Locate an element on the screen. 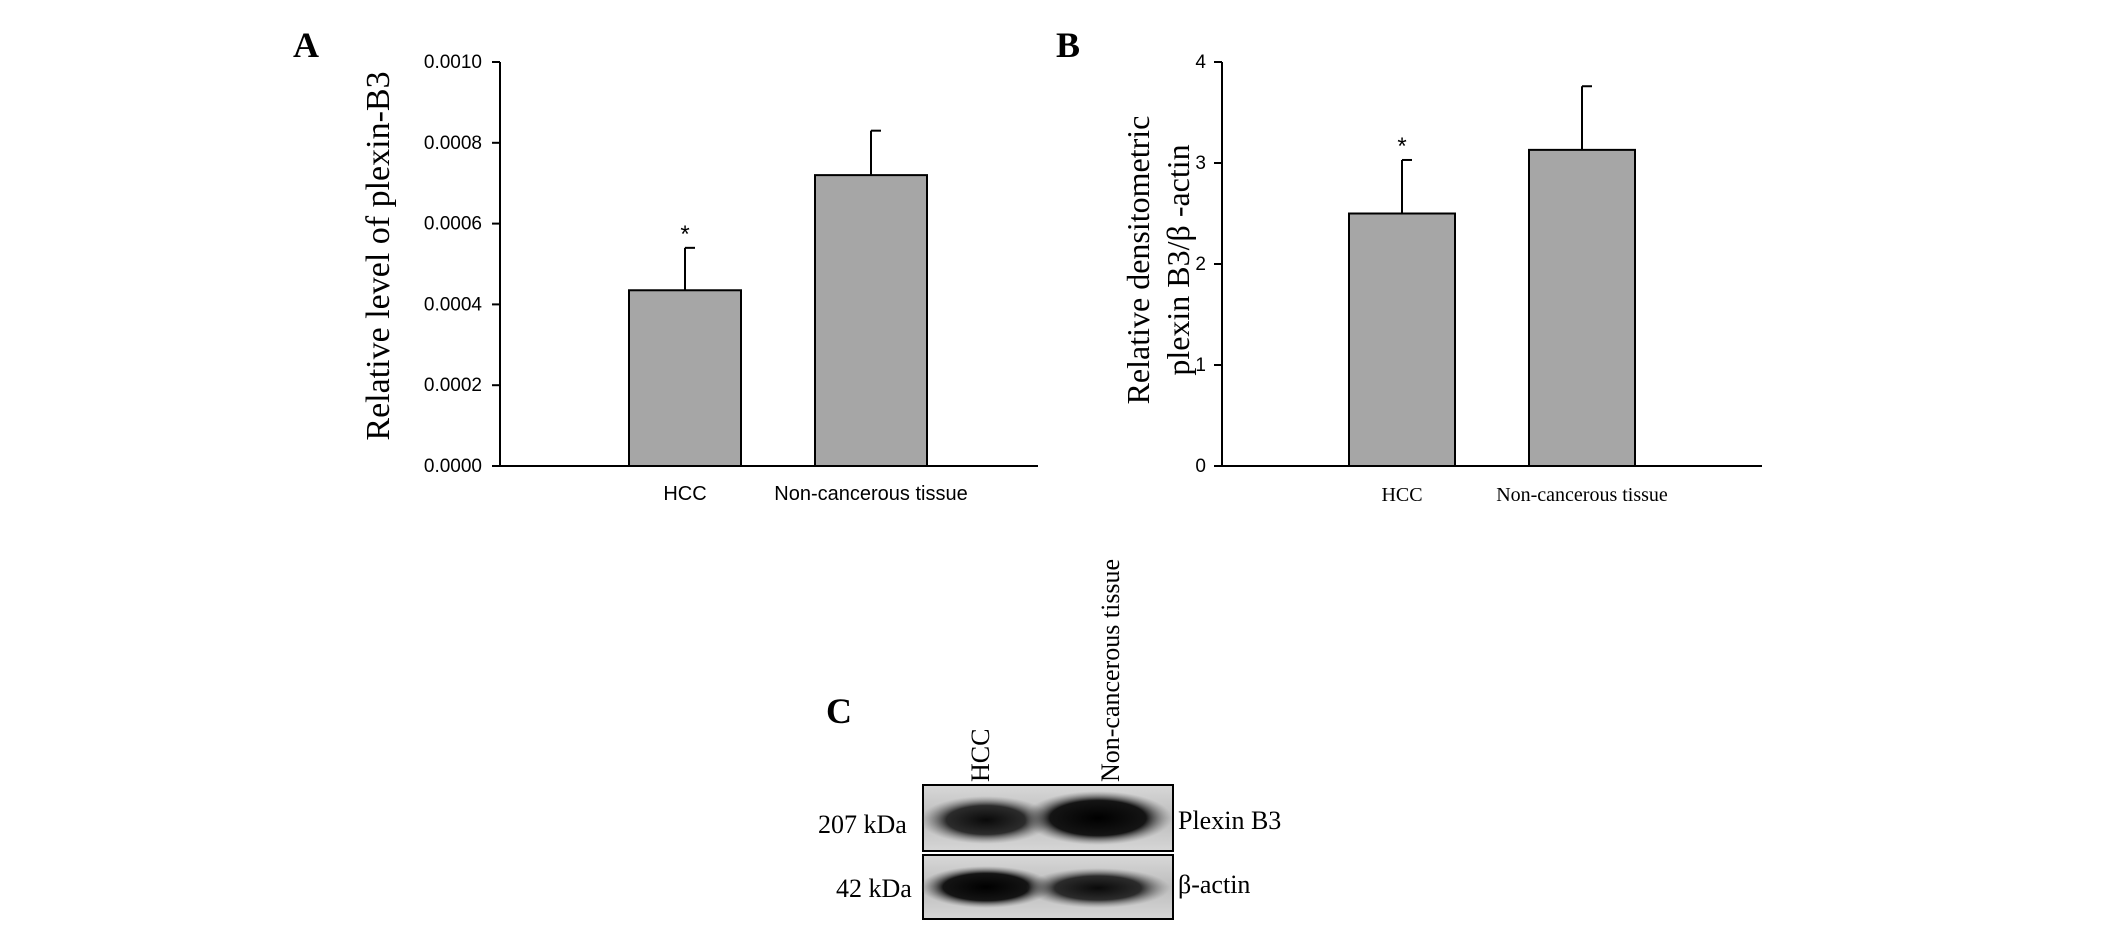  blot-protein-label-plexin-b3: Plexin B3 is located at coordinates (1230, 820).